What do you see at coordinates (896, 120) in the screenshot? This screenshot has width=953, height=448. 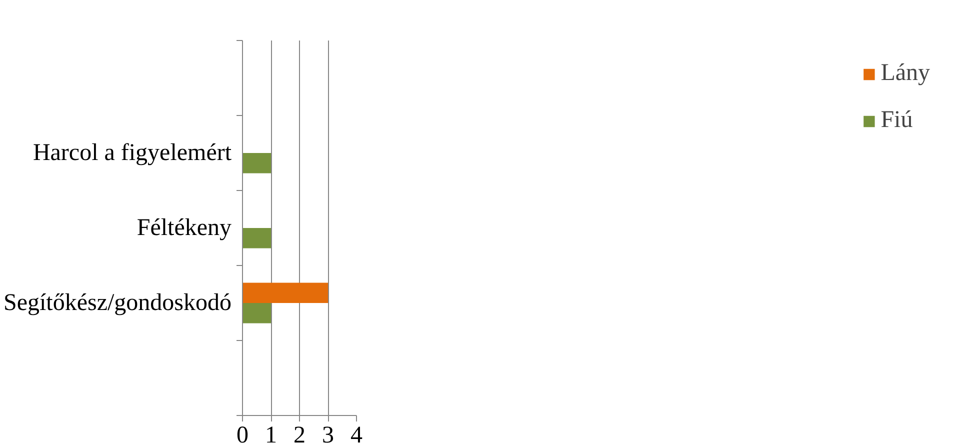 I see `legend-label: Fiú` at bounding box center [896, 120].